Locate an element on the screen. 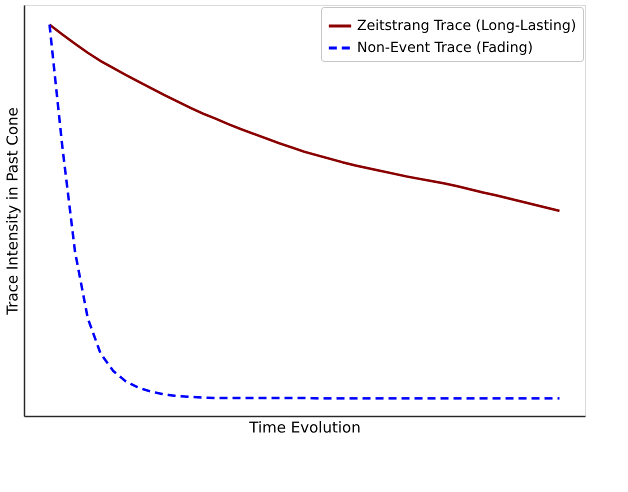  legend-label: Non-Event Trace (Fading) is located at coordinates (445, 48).